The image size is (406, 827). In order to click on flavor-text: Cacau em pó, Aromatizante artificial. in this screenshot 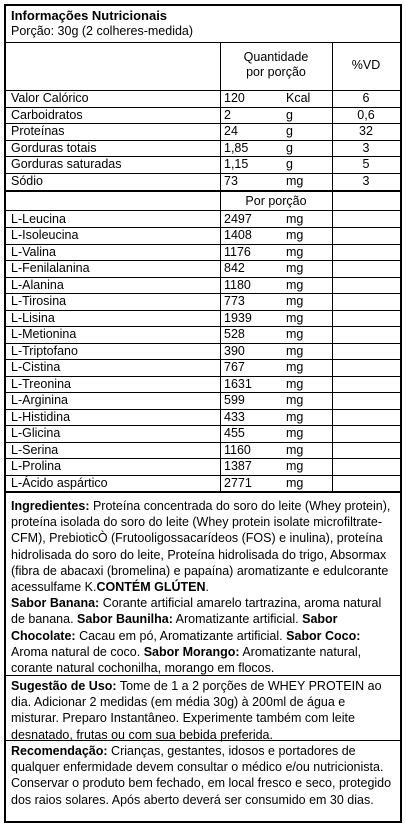, I will do `click(181, 636)`.